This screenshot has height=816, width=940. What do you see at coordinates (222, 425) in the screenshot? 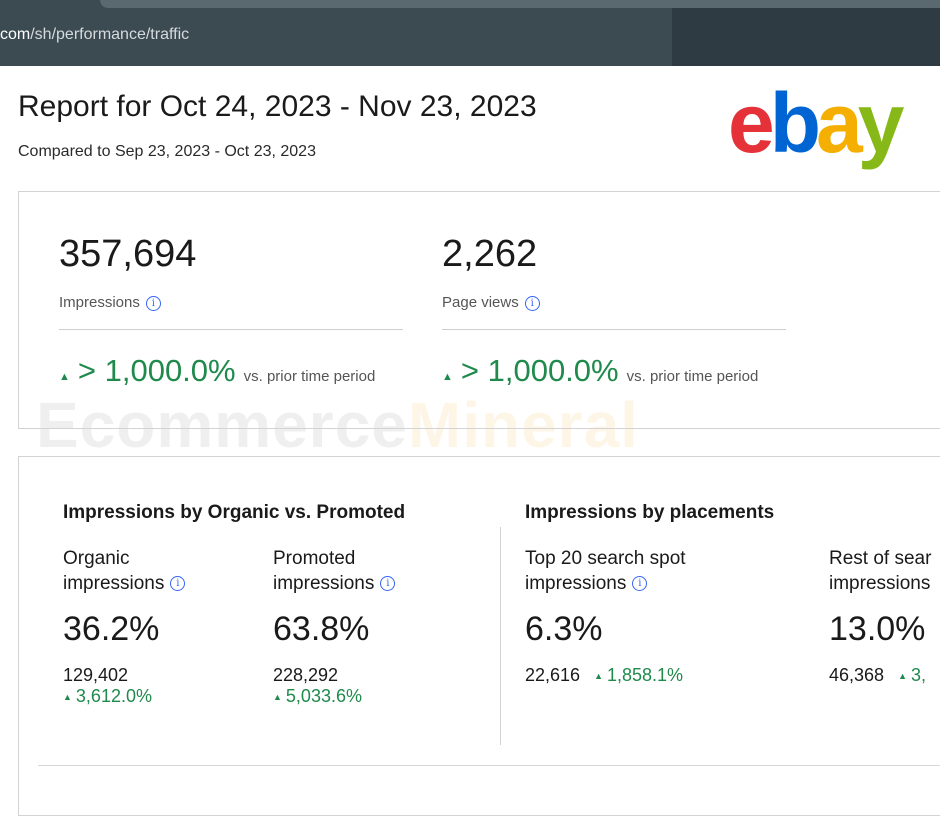
I see `watermark-part1: Ecommerce` at bounding box center [222, 425].